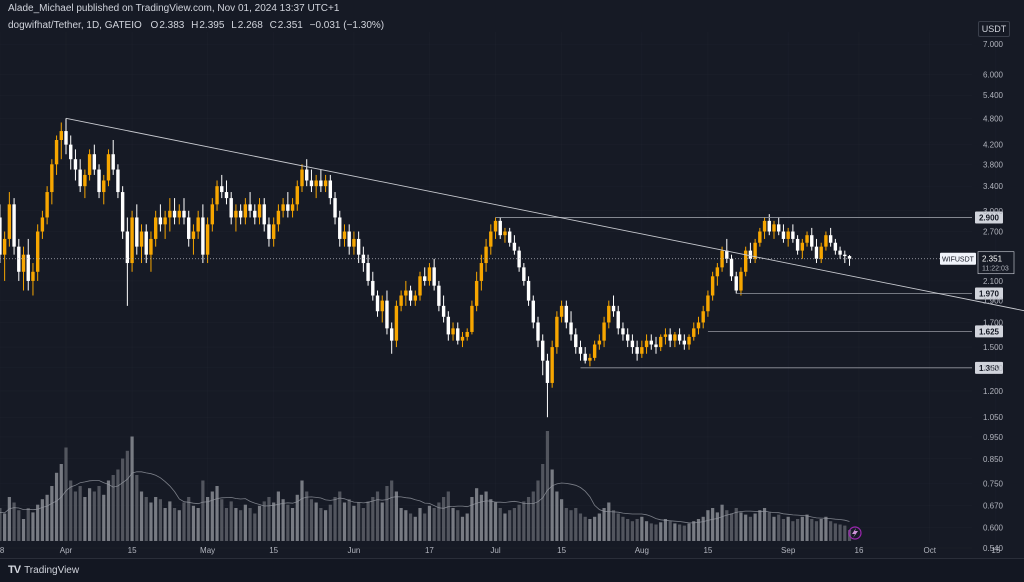 Image resolution: width=1024 pixels, height=582 pixels. What do you see at coordinates (250, 25) in the screenshot?
I see `ohlc-low-value: 2.268` at bounding box center [250, 25].